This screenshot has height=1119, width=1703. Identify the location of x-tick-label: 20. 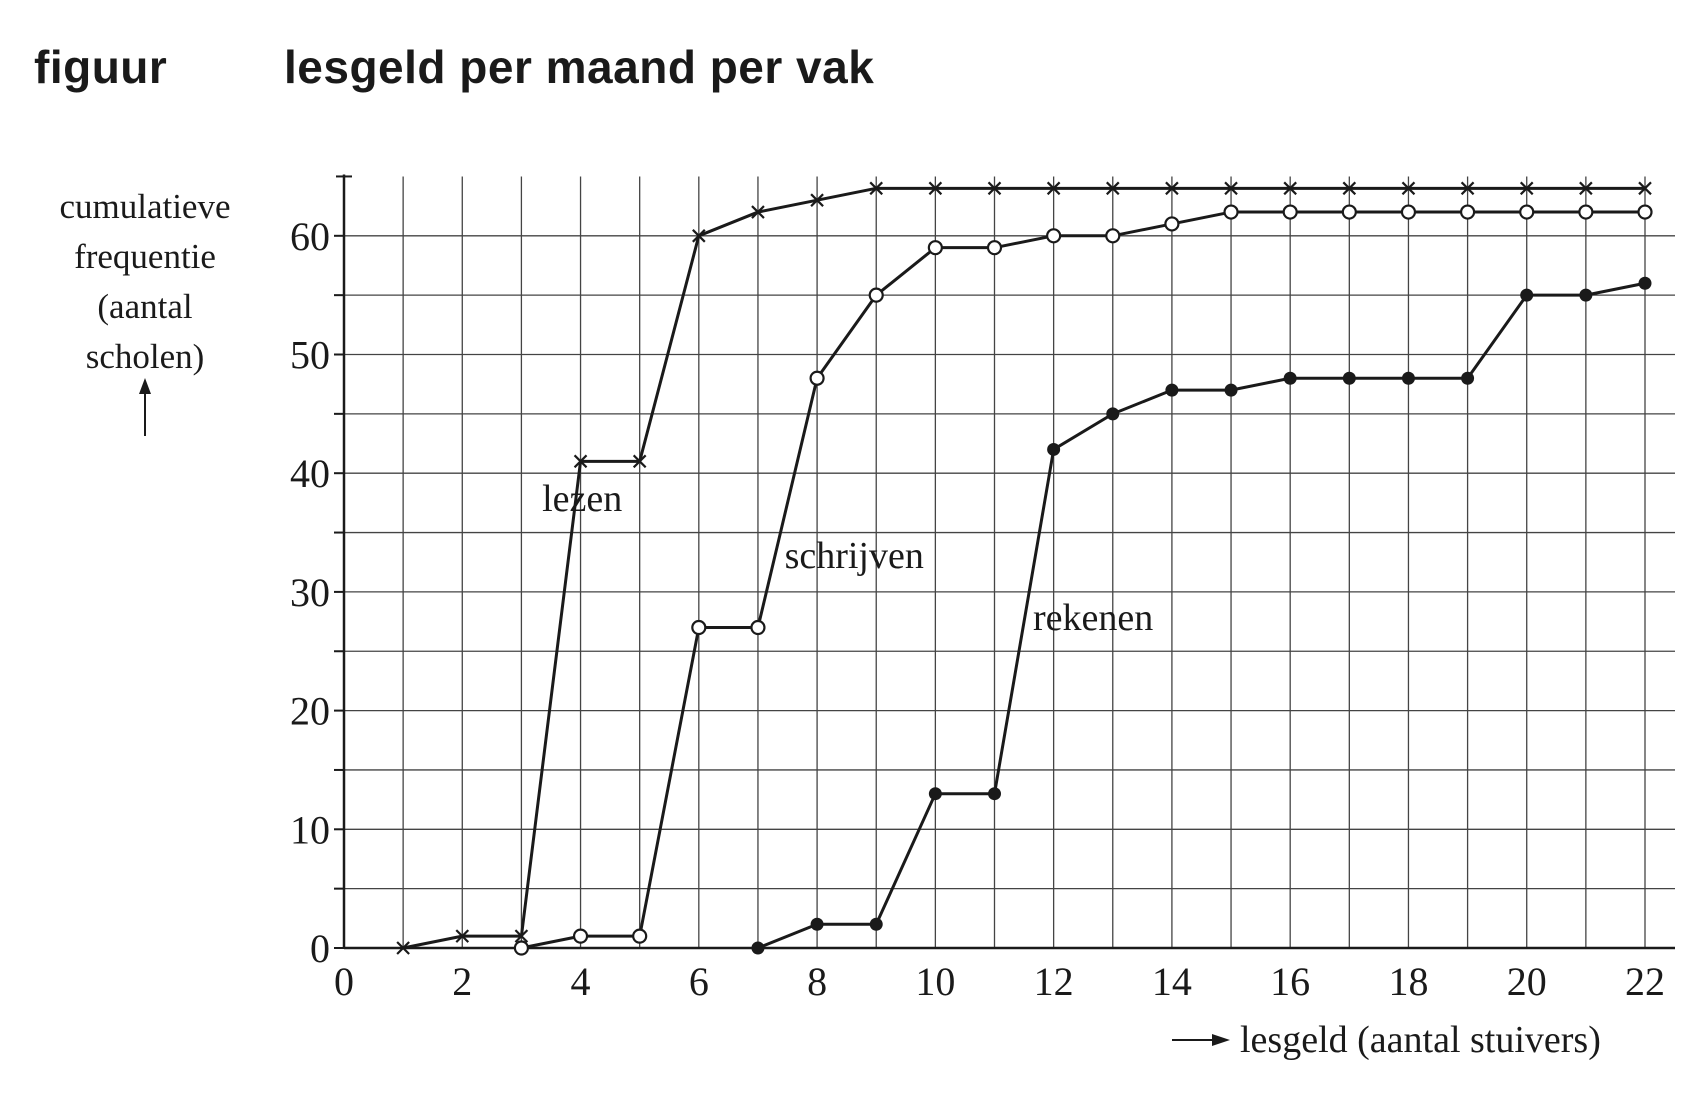
(1527, 981).